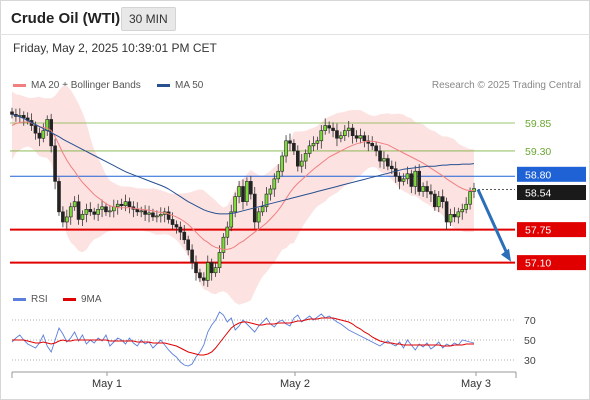  What do you see at coordinates (163, 85) in the screenshot?
I see `ma50-swatch` at bounding box center [163, 85].